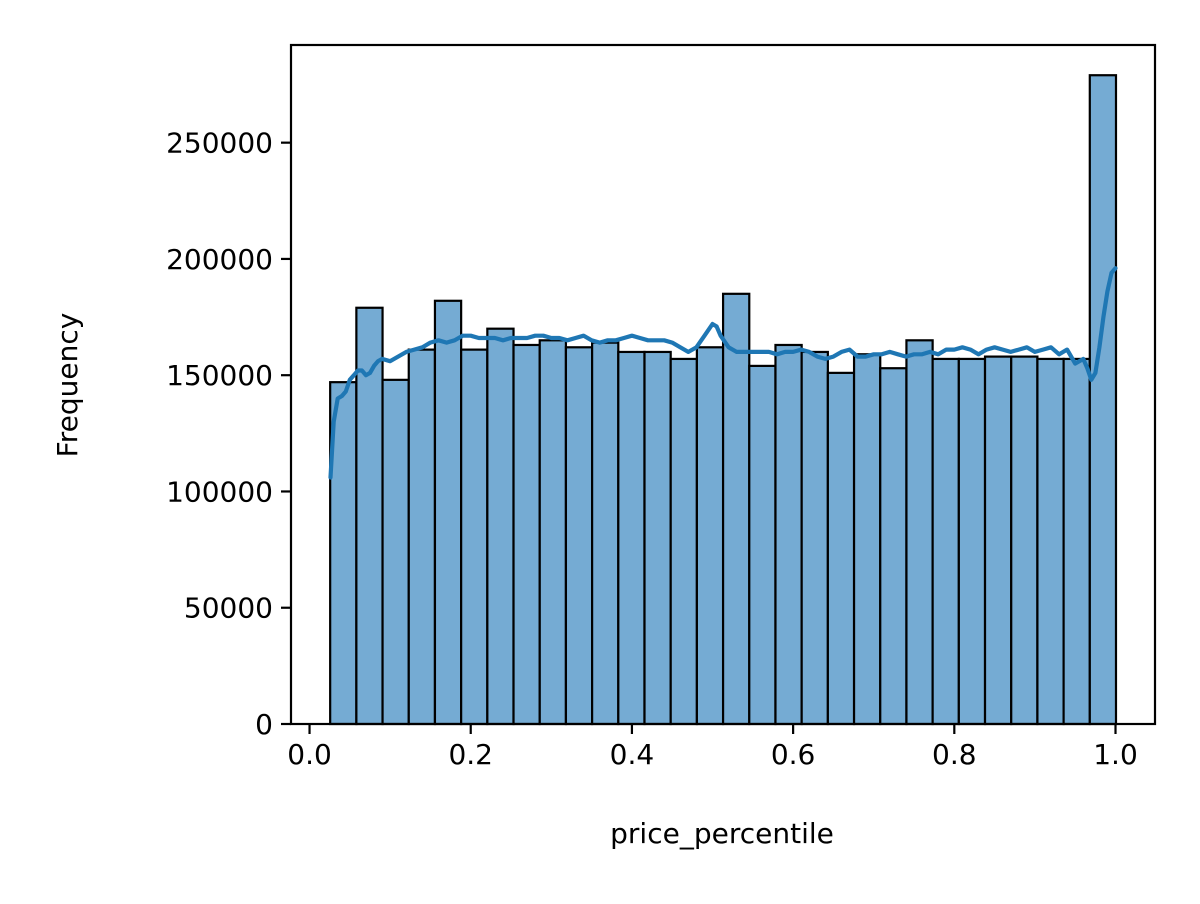 Image resolution: width=1200 pixels, height=904 pixels. What do you see at coordinates (793, 754) in the screenshot?
I see `x-tick-label: 0.6` at bounding box center [793, 754].